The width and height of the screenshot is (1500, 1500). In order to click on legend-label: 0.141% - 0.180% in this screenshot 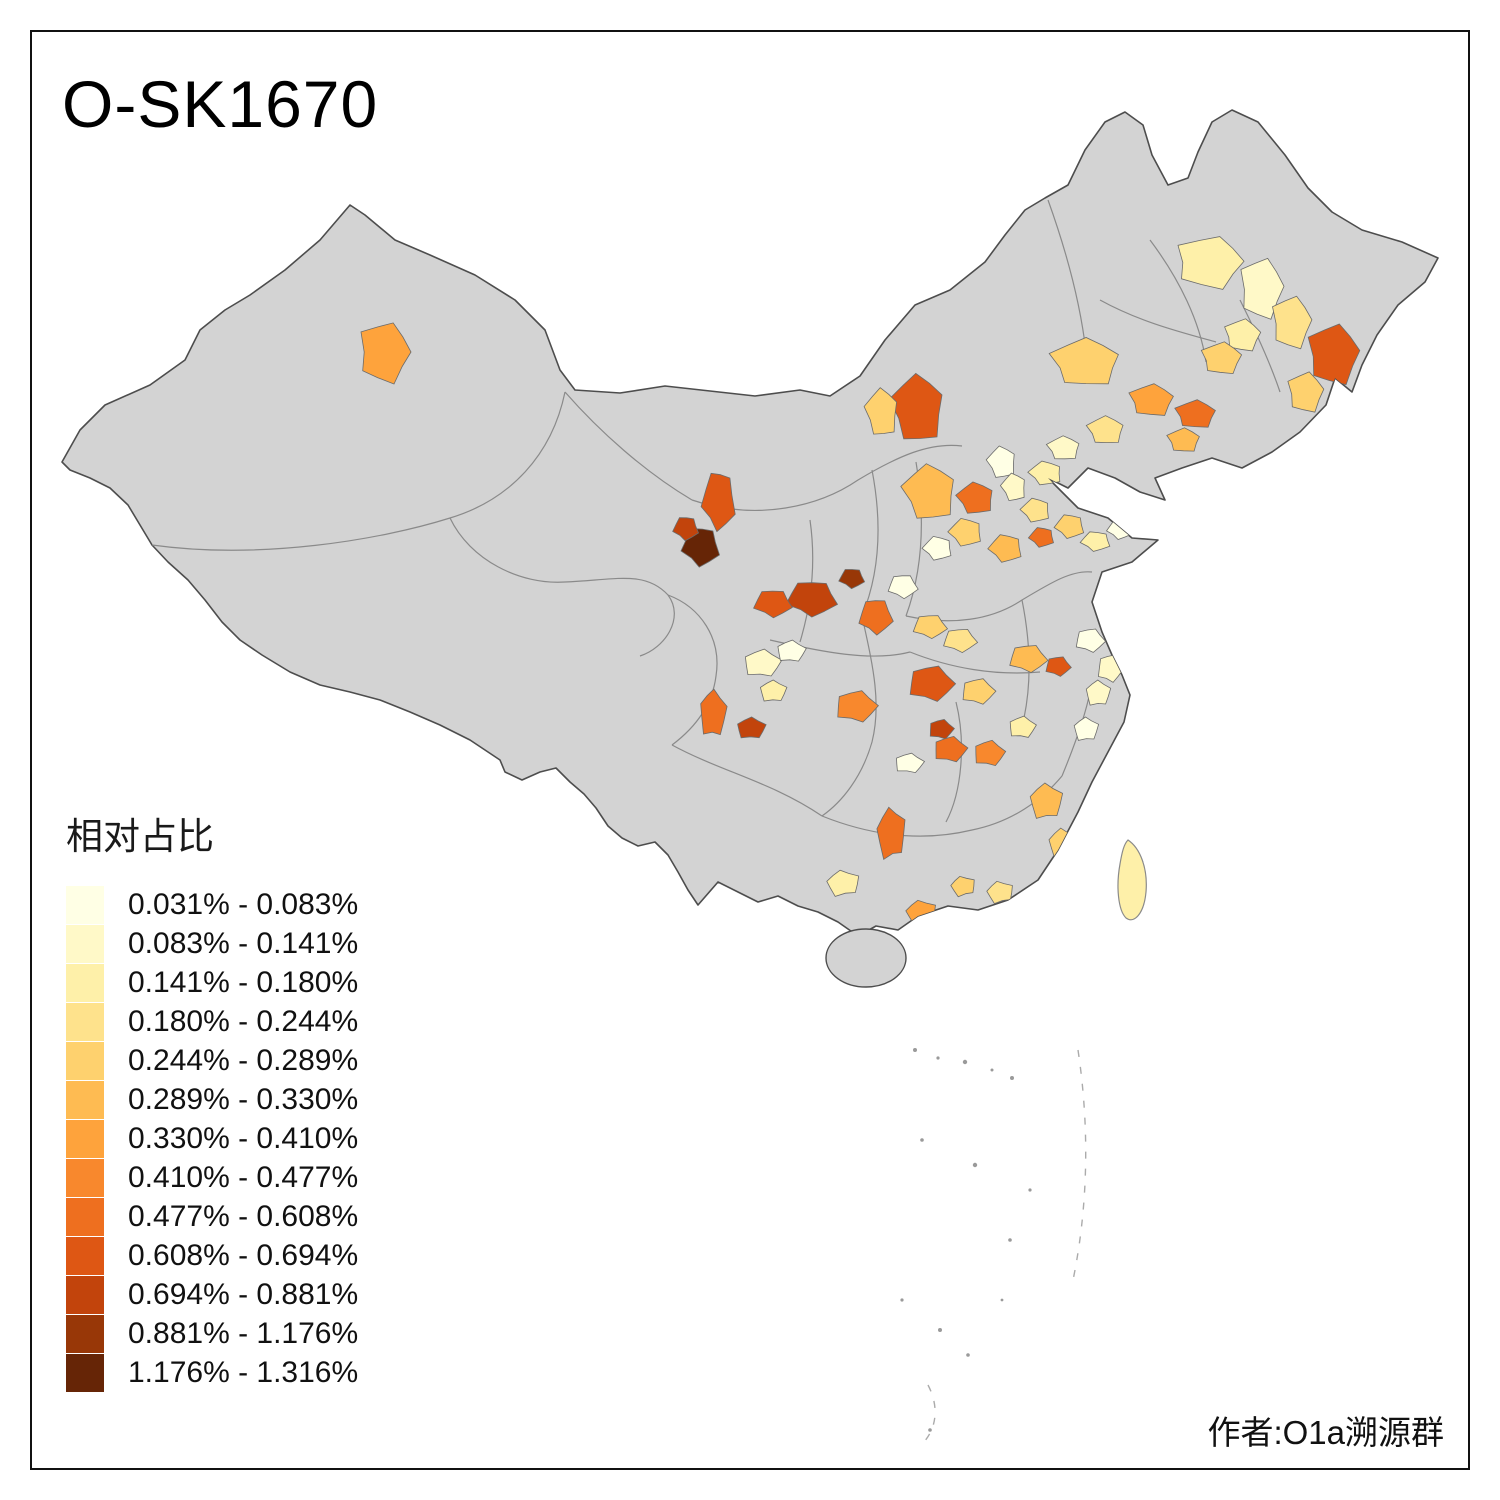, I will do `click(243, 982)`.